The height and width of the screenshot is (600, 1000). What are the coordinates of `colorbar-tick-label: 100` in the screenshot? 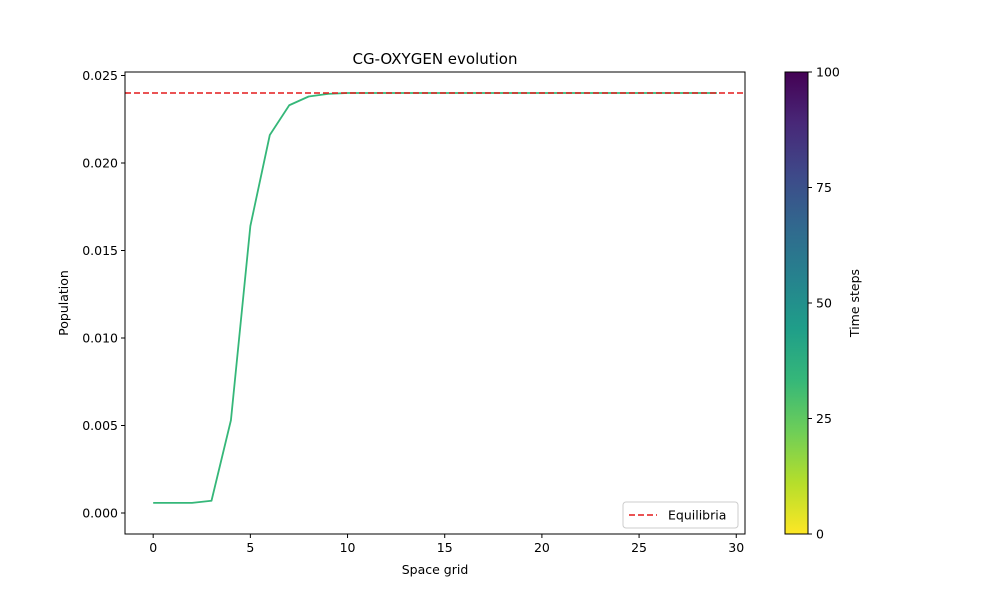 It's located at (828, 72).